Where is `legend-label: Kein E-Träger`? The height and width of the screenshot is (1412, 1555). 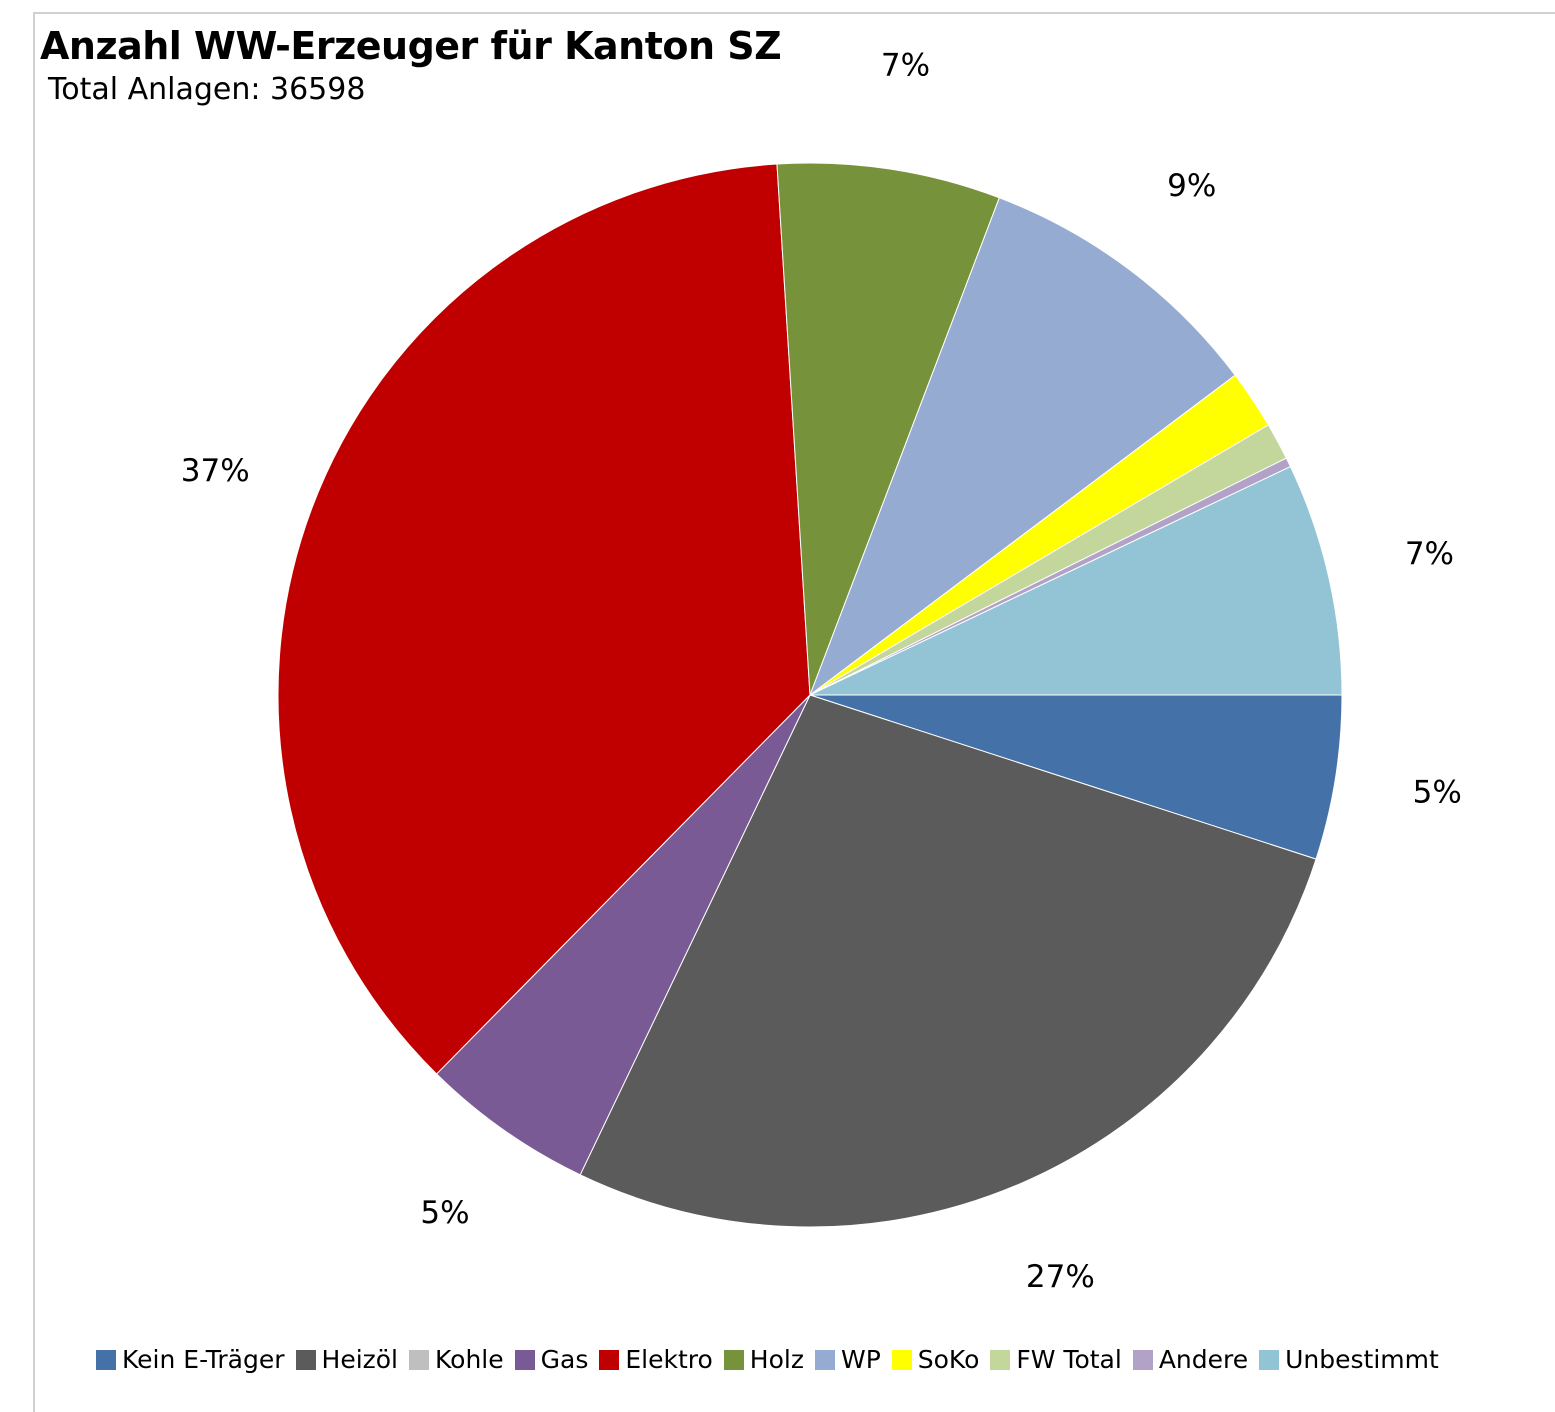
legend-label: Kein E-Träger is located at coordinates (203, 1359).